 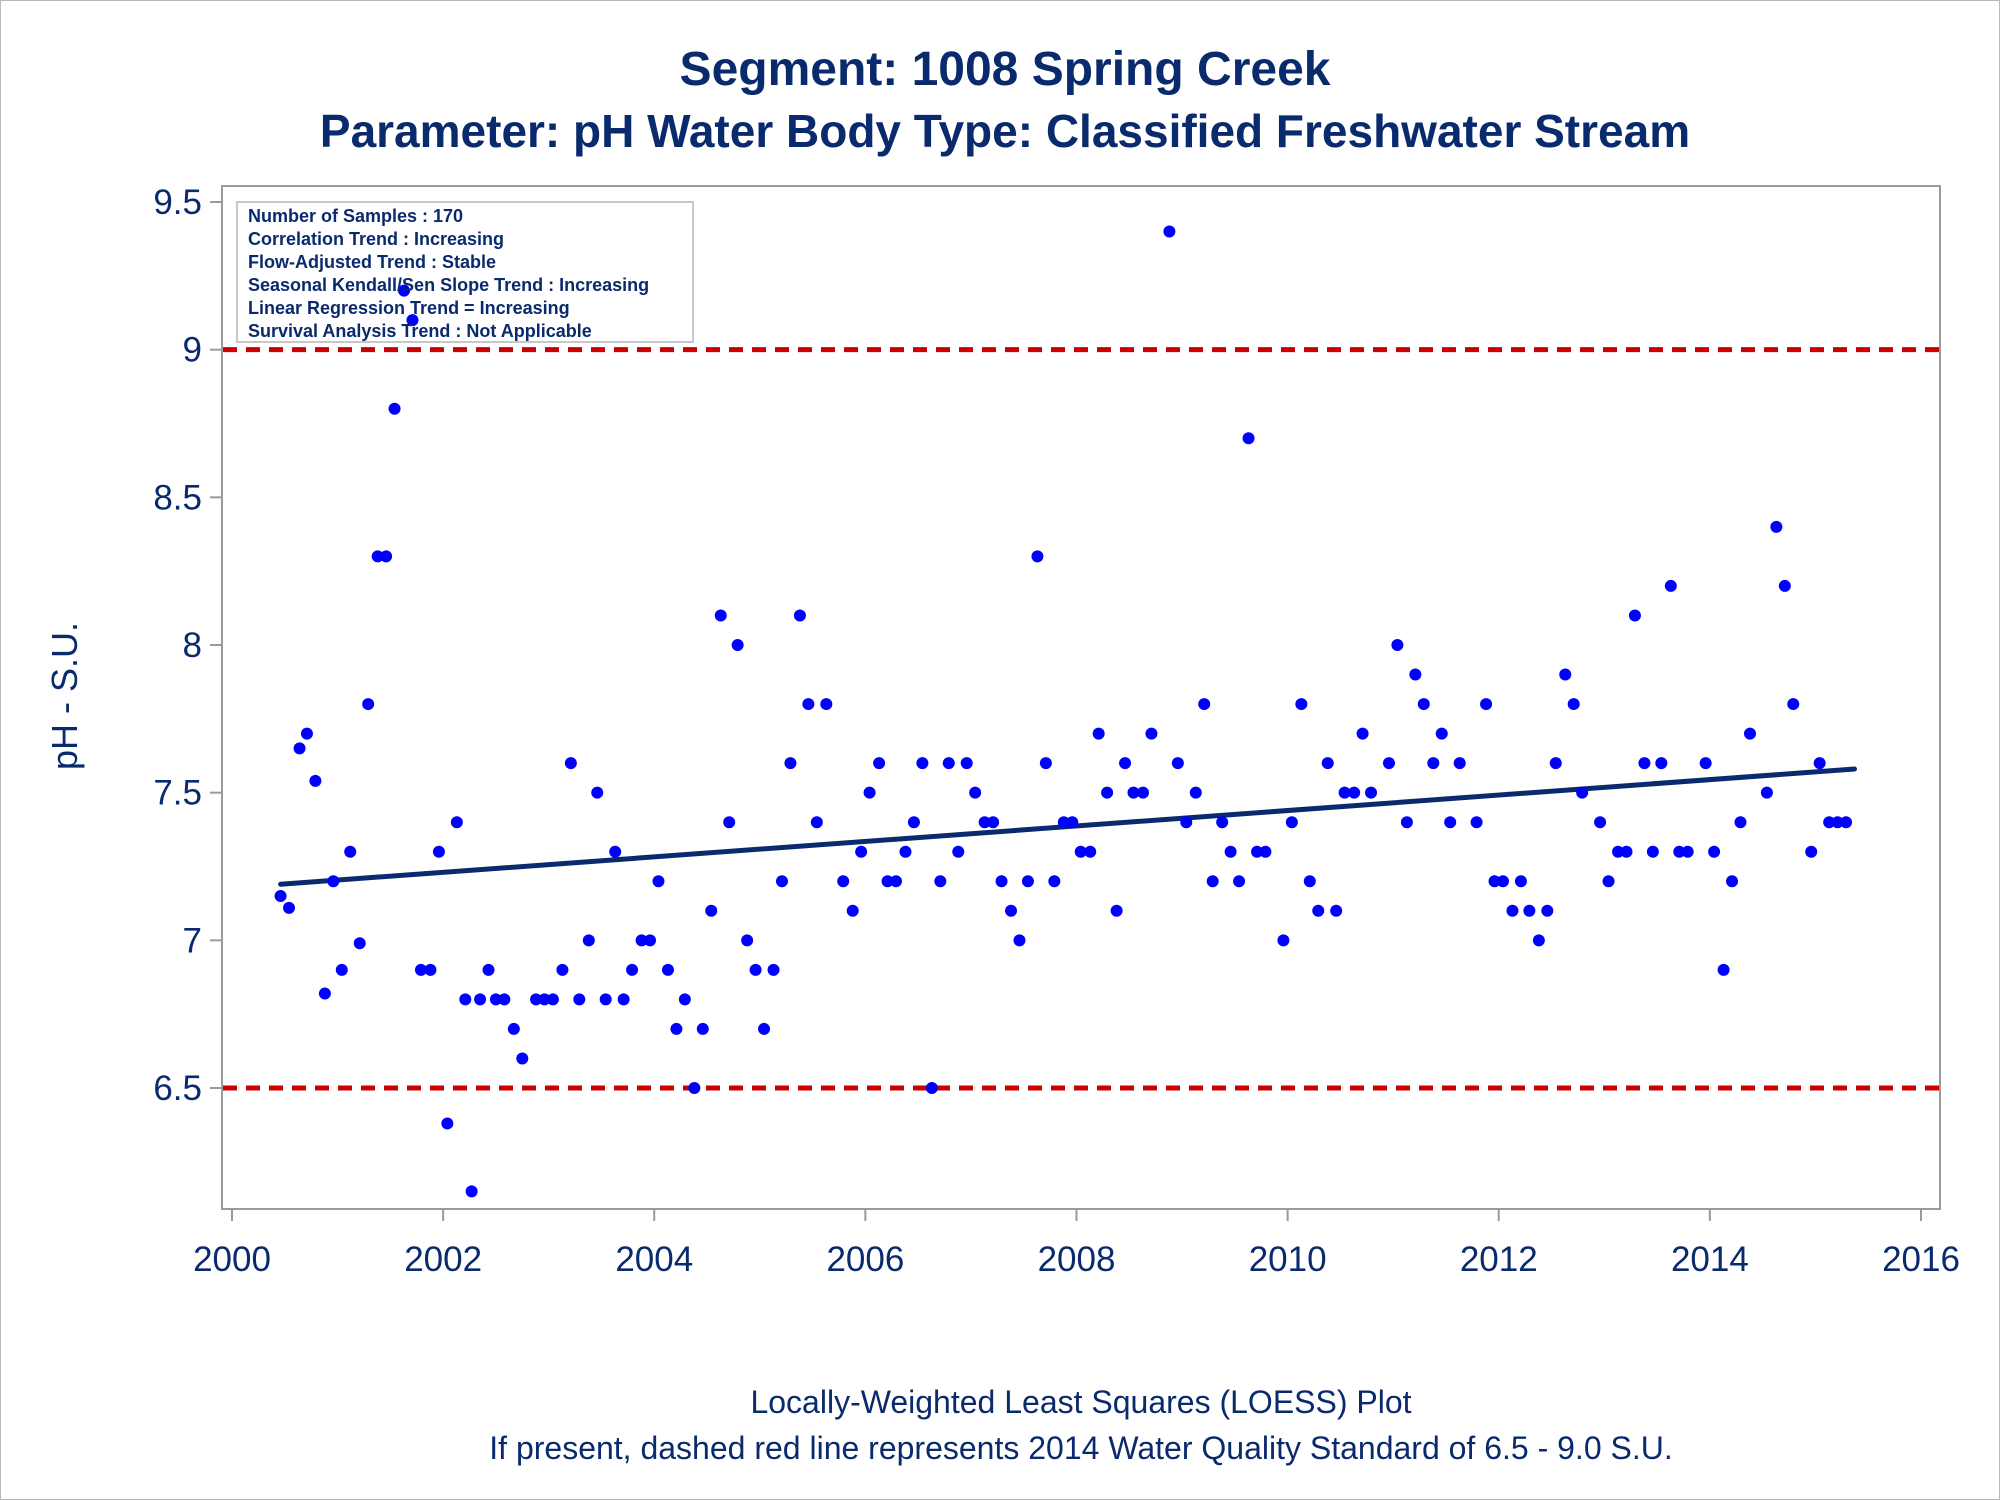 What do you see at coordinates (232, 1259) in the screenshot?
I see `x-tick-label: 2000` at bounding box center [232, 1259].